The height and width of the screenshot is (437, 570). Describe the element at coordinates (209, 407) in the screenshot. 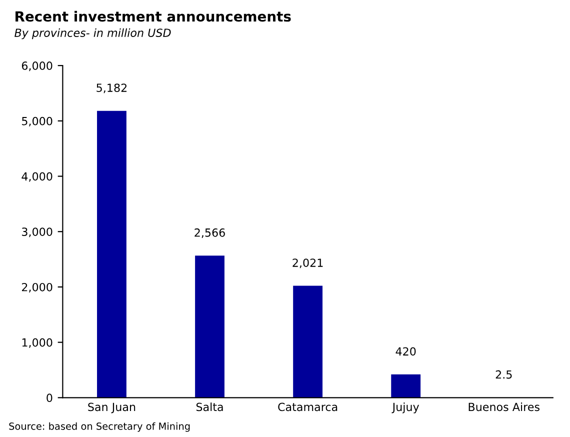

I see `x-tick-label: Salta` at that location.